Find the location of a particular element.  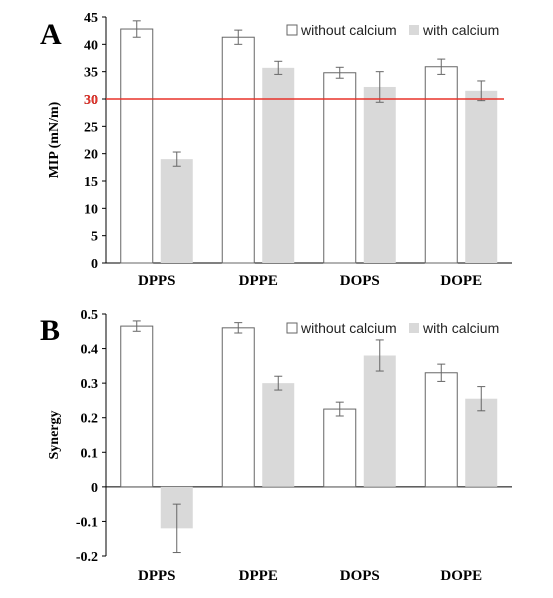

y-tick-label: 35 is located at coordinates (91, 73).